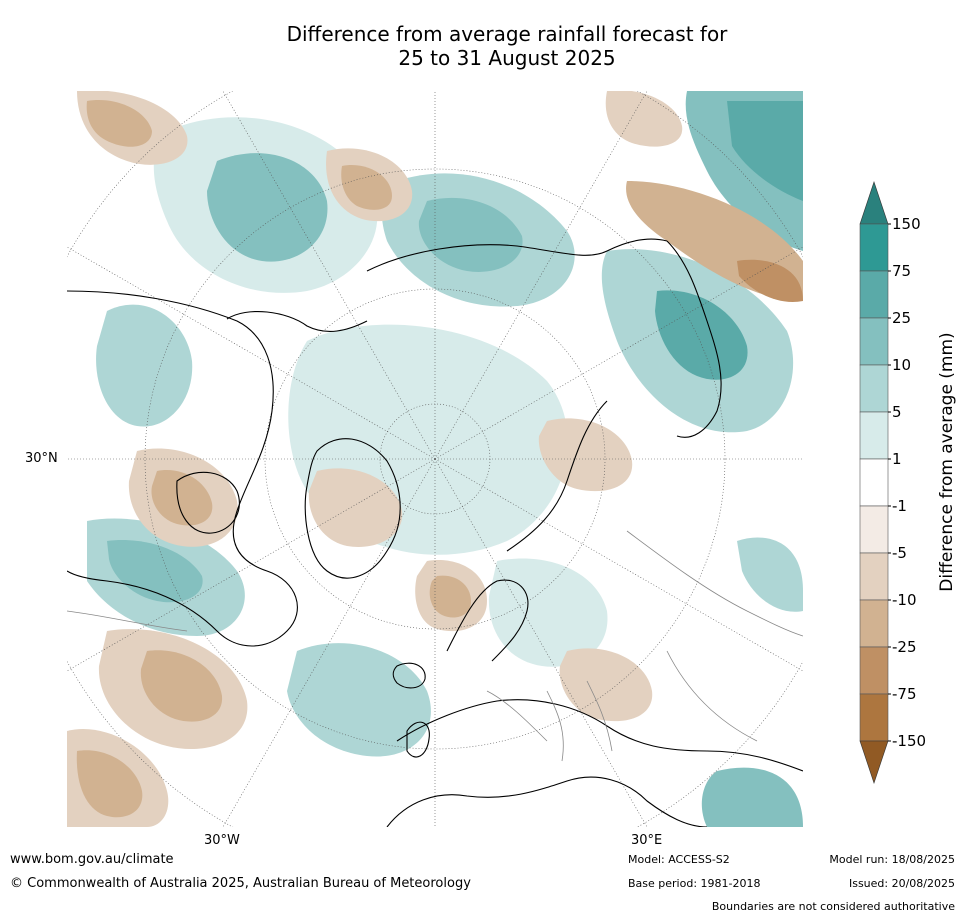 The image size is (965, 919). Describe the element at coordinates (547, 801) in the screenshot. I see `coastline-mediterranean` at that location.